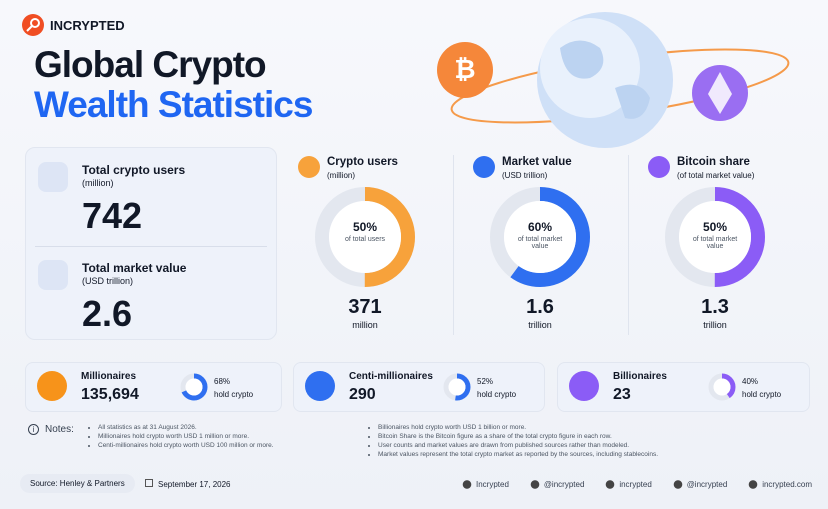 This screenshot has width=828, height=509. What do you see at coordinates (98, 183) in the screenshot?
I see `stat-unit: (million)` at bounding box center [98, 183].